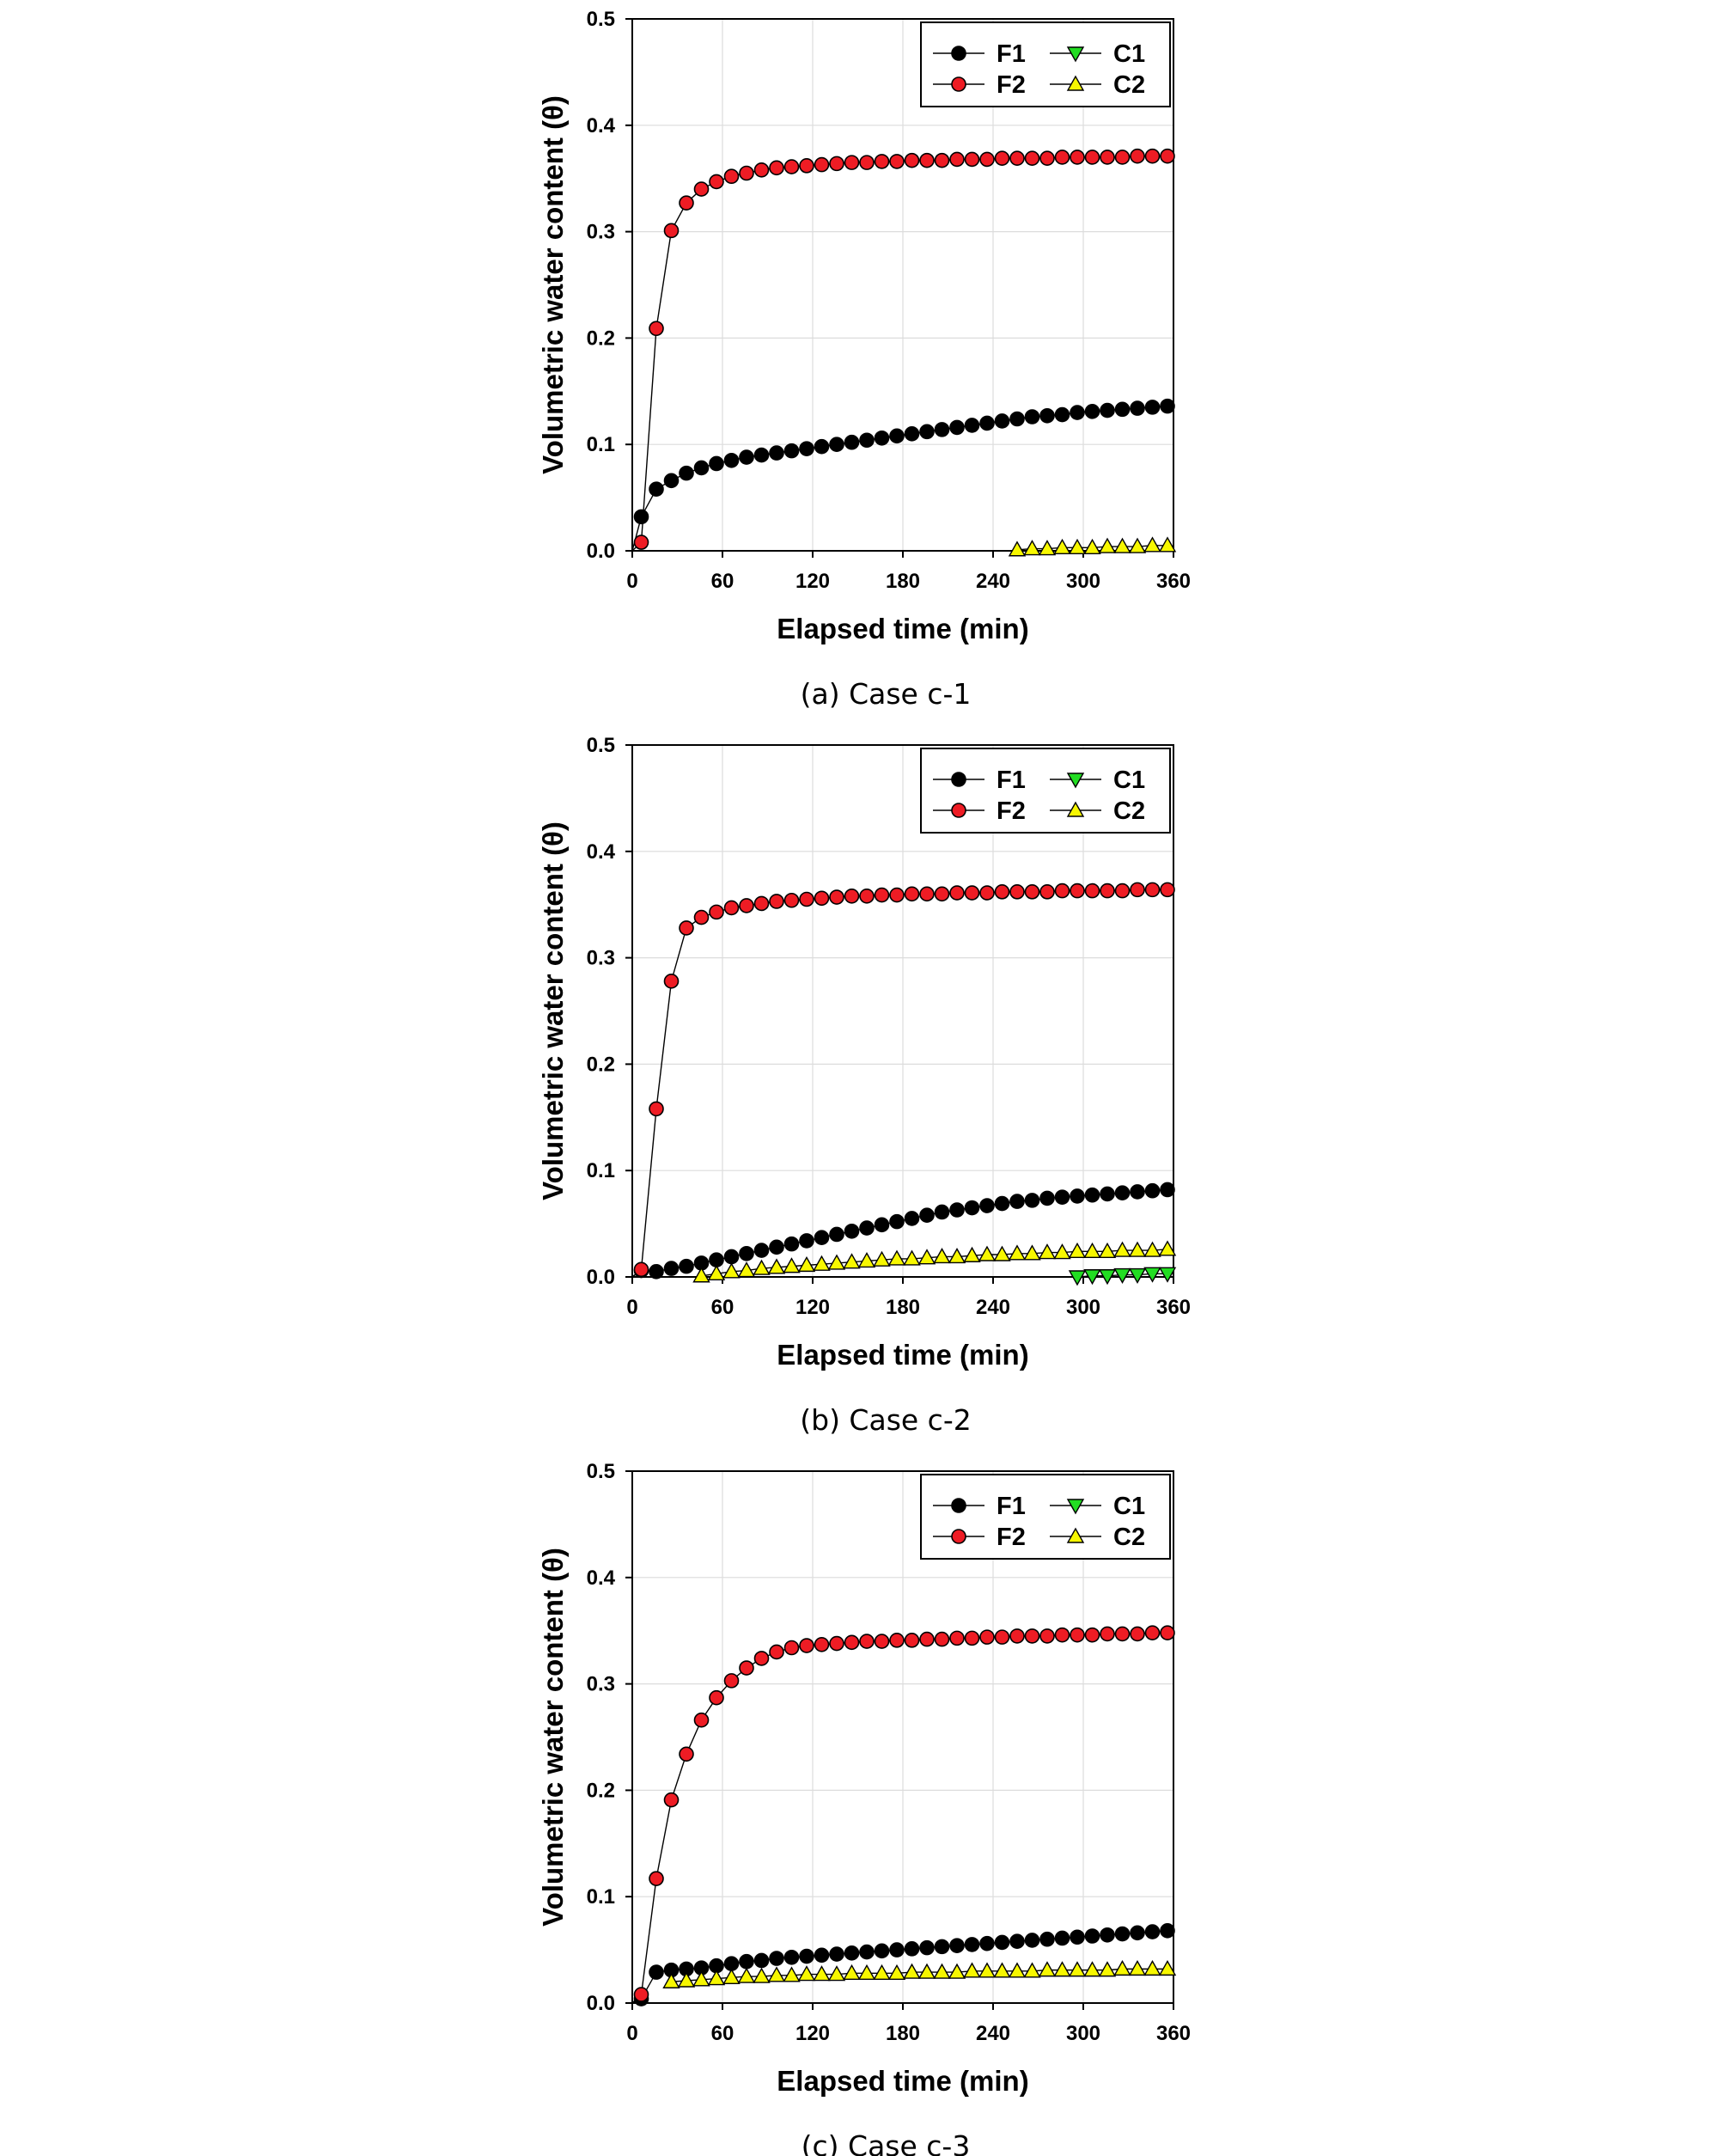 This screenshot has width=1725, height=2156. What do you see at coordinates (812, 581) in the screenshot?
I see `x-tick-label: 120` at bounding box center [812, 581].